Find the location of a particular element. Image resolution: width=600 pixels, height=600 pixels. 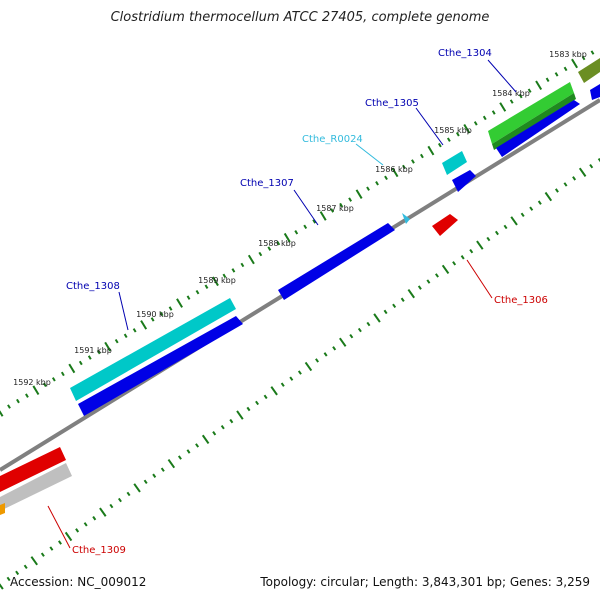

gene-label-cthe-1306: Cthe_1306 is located at coordinates (521, 300).